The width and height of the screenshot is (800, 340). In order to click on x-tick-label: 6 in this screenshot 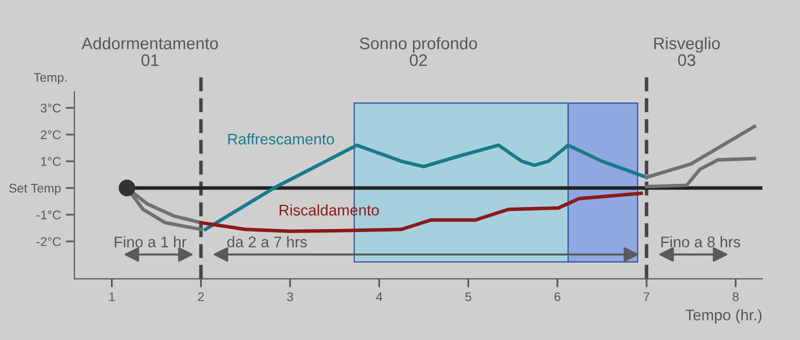, I will do `click(557, 297)`.